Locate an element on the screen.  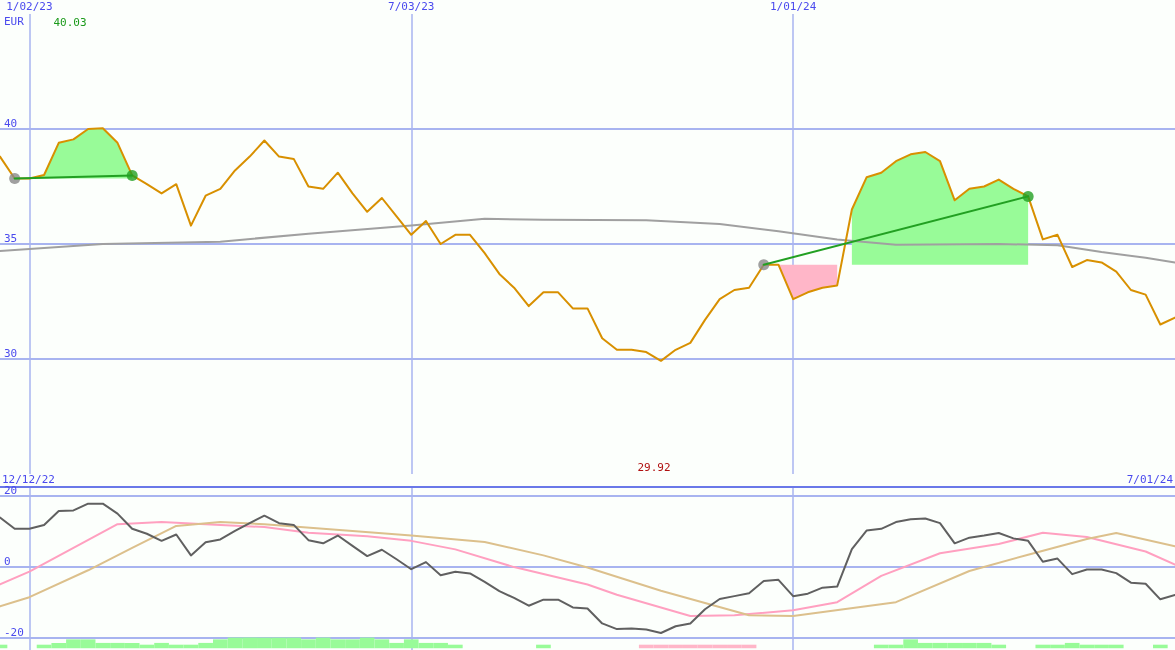
annotation: 40.03 is located at coordinates (70, 22).